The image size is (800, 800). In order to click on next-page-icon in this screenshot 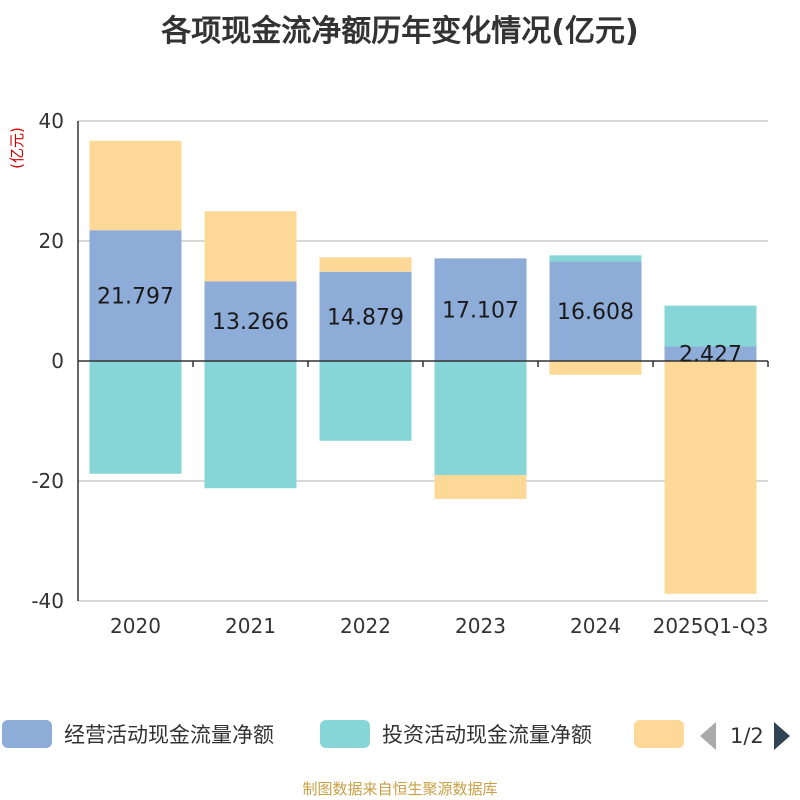, I will do `click(781, 736)`.